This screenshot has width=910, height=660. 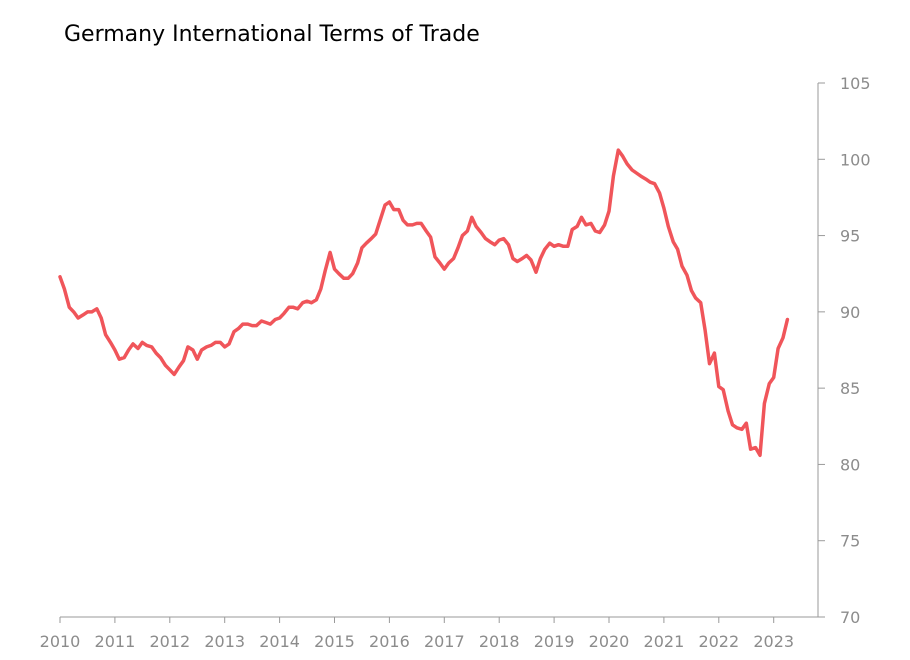 I want to click on y-tick-label: 75, so click(x=850, y=541).